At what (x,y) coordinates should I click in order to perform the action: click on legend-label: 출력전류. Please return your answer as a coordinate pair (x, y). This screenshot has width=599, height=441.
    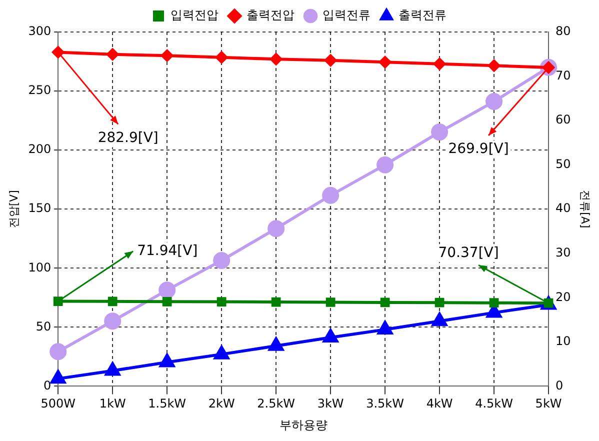
    Looking at the image, I should click on (422, 15).